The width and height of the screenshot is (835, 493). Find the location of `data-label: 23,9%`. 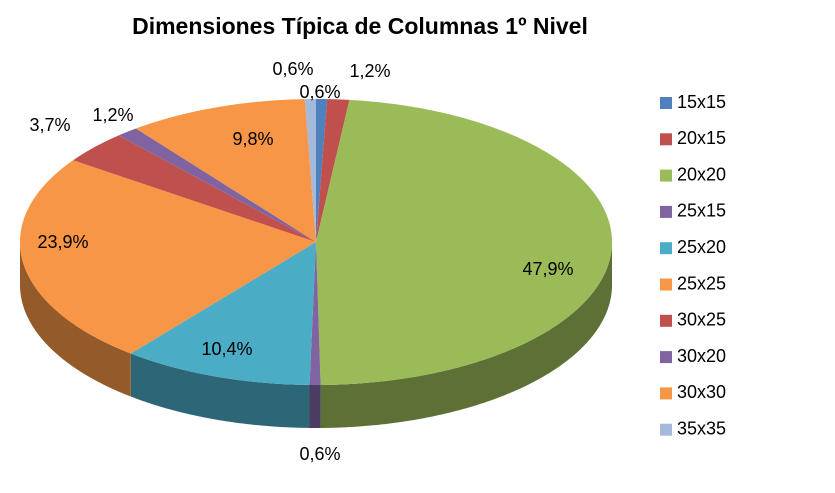

data-label: 23,9% is located at coordinates (62, 242).